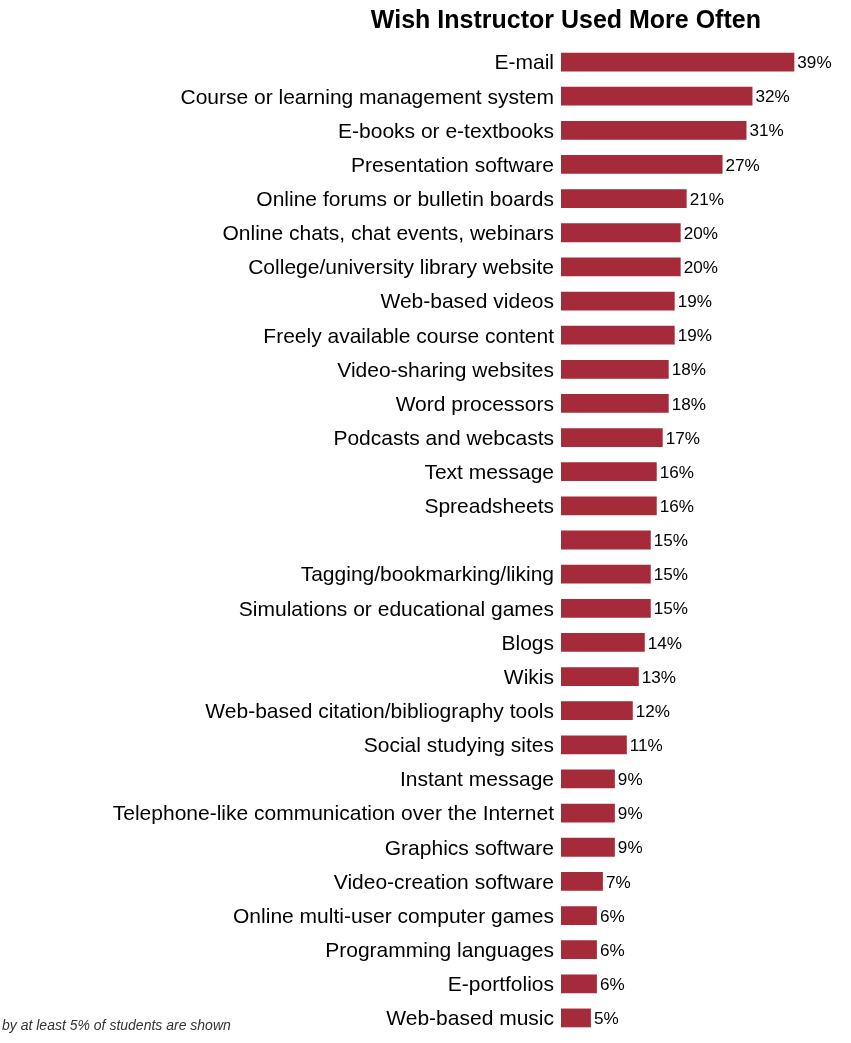 The width and height of the screenshot is (851, 1043). I want to click on data-label: 17%, so click(682, 437).